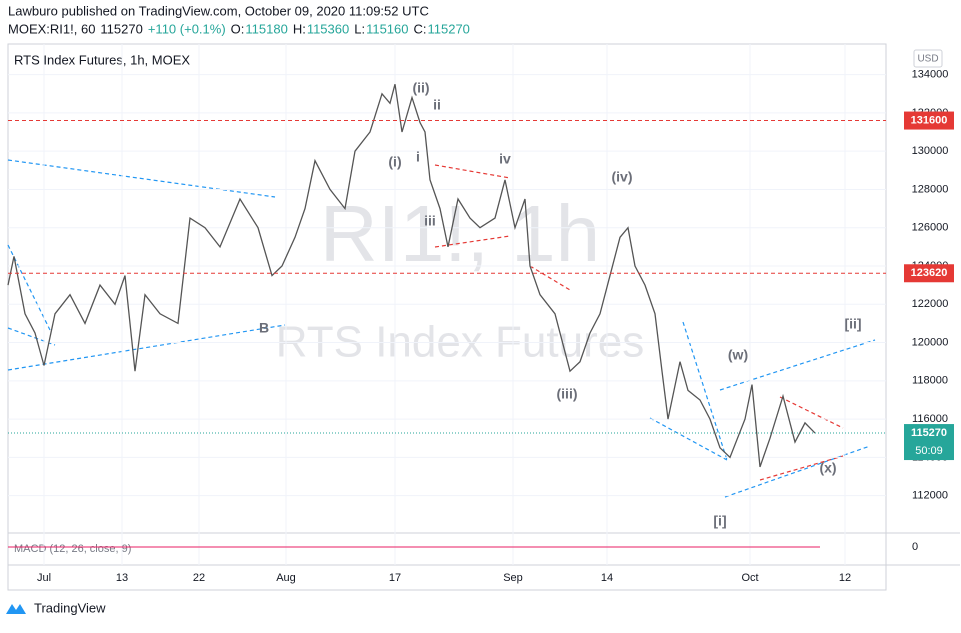 The height and width of the screenshot is (633, 961). Describe the element at coordinates (266, 28) in the screenshot. I see `header-item: 115180` at that location.